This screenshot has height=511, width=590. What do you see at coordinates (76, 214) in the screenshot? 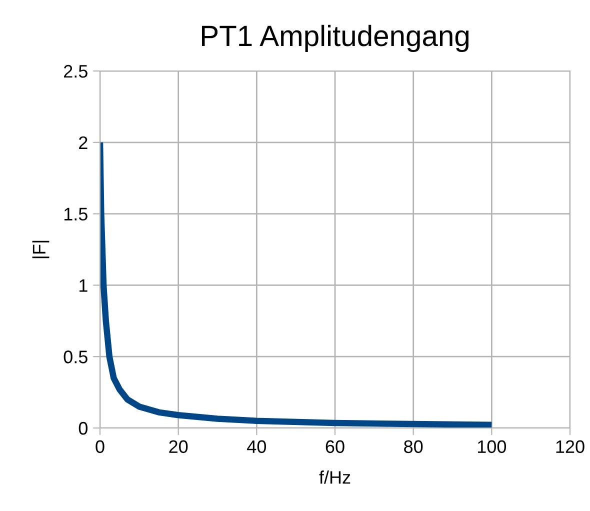
I see `y-tick-label: 1.5` at bounding box center [76, 214].